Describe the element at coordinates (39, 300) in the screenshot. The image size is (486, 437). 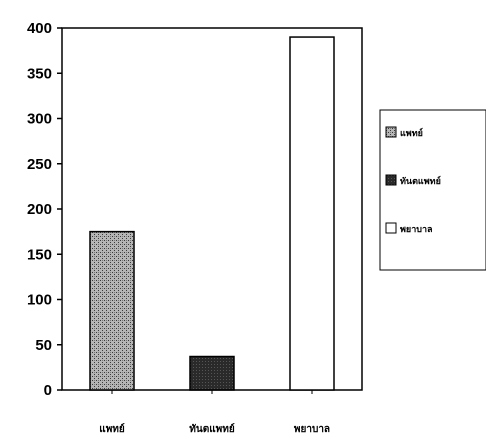
I see `y-tick-label: 100` at that location.